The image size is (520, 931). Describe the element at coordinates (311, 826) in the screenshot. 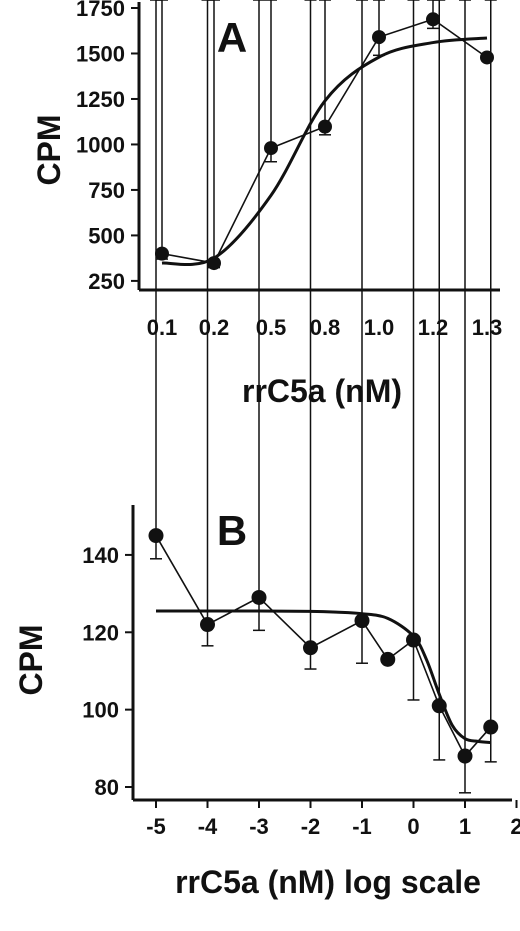

I see `x-tick-label: -2` at that location.